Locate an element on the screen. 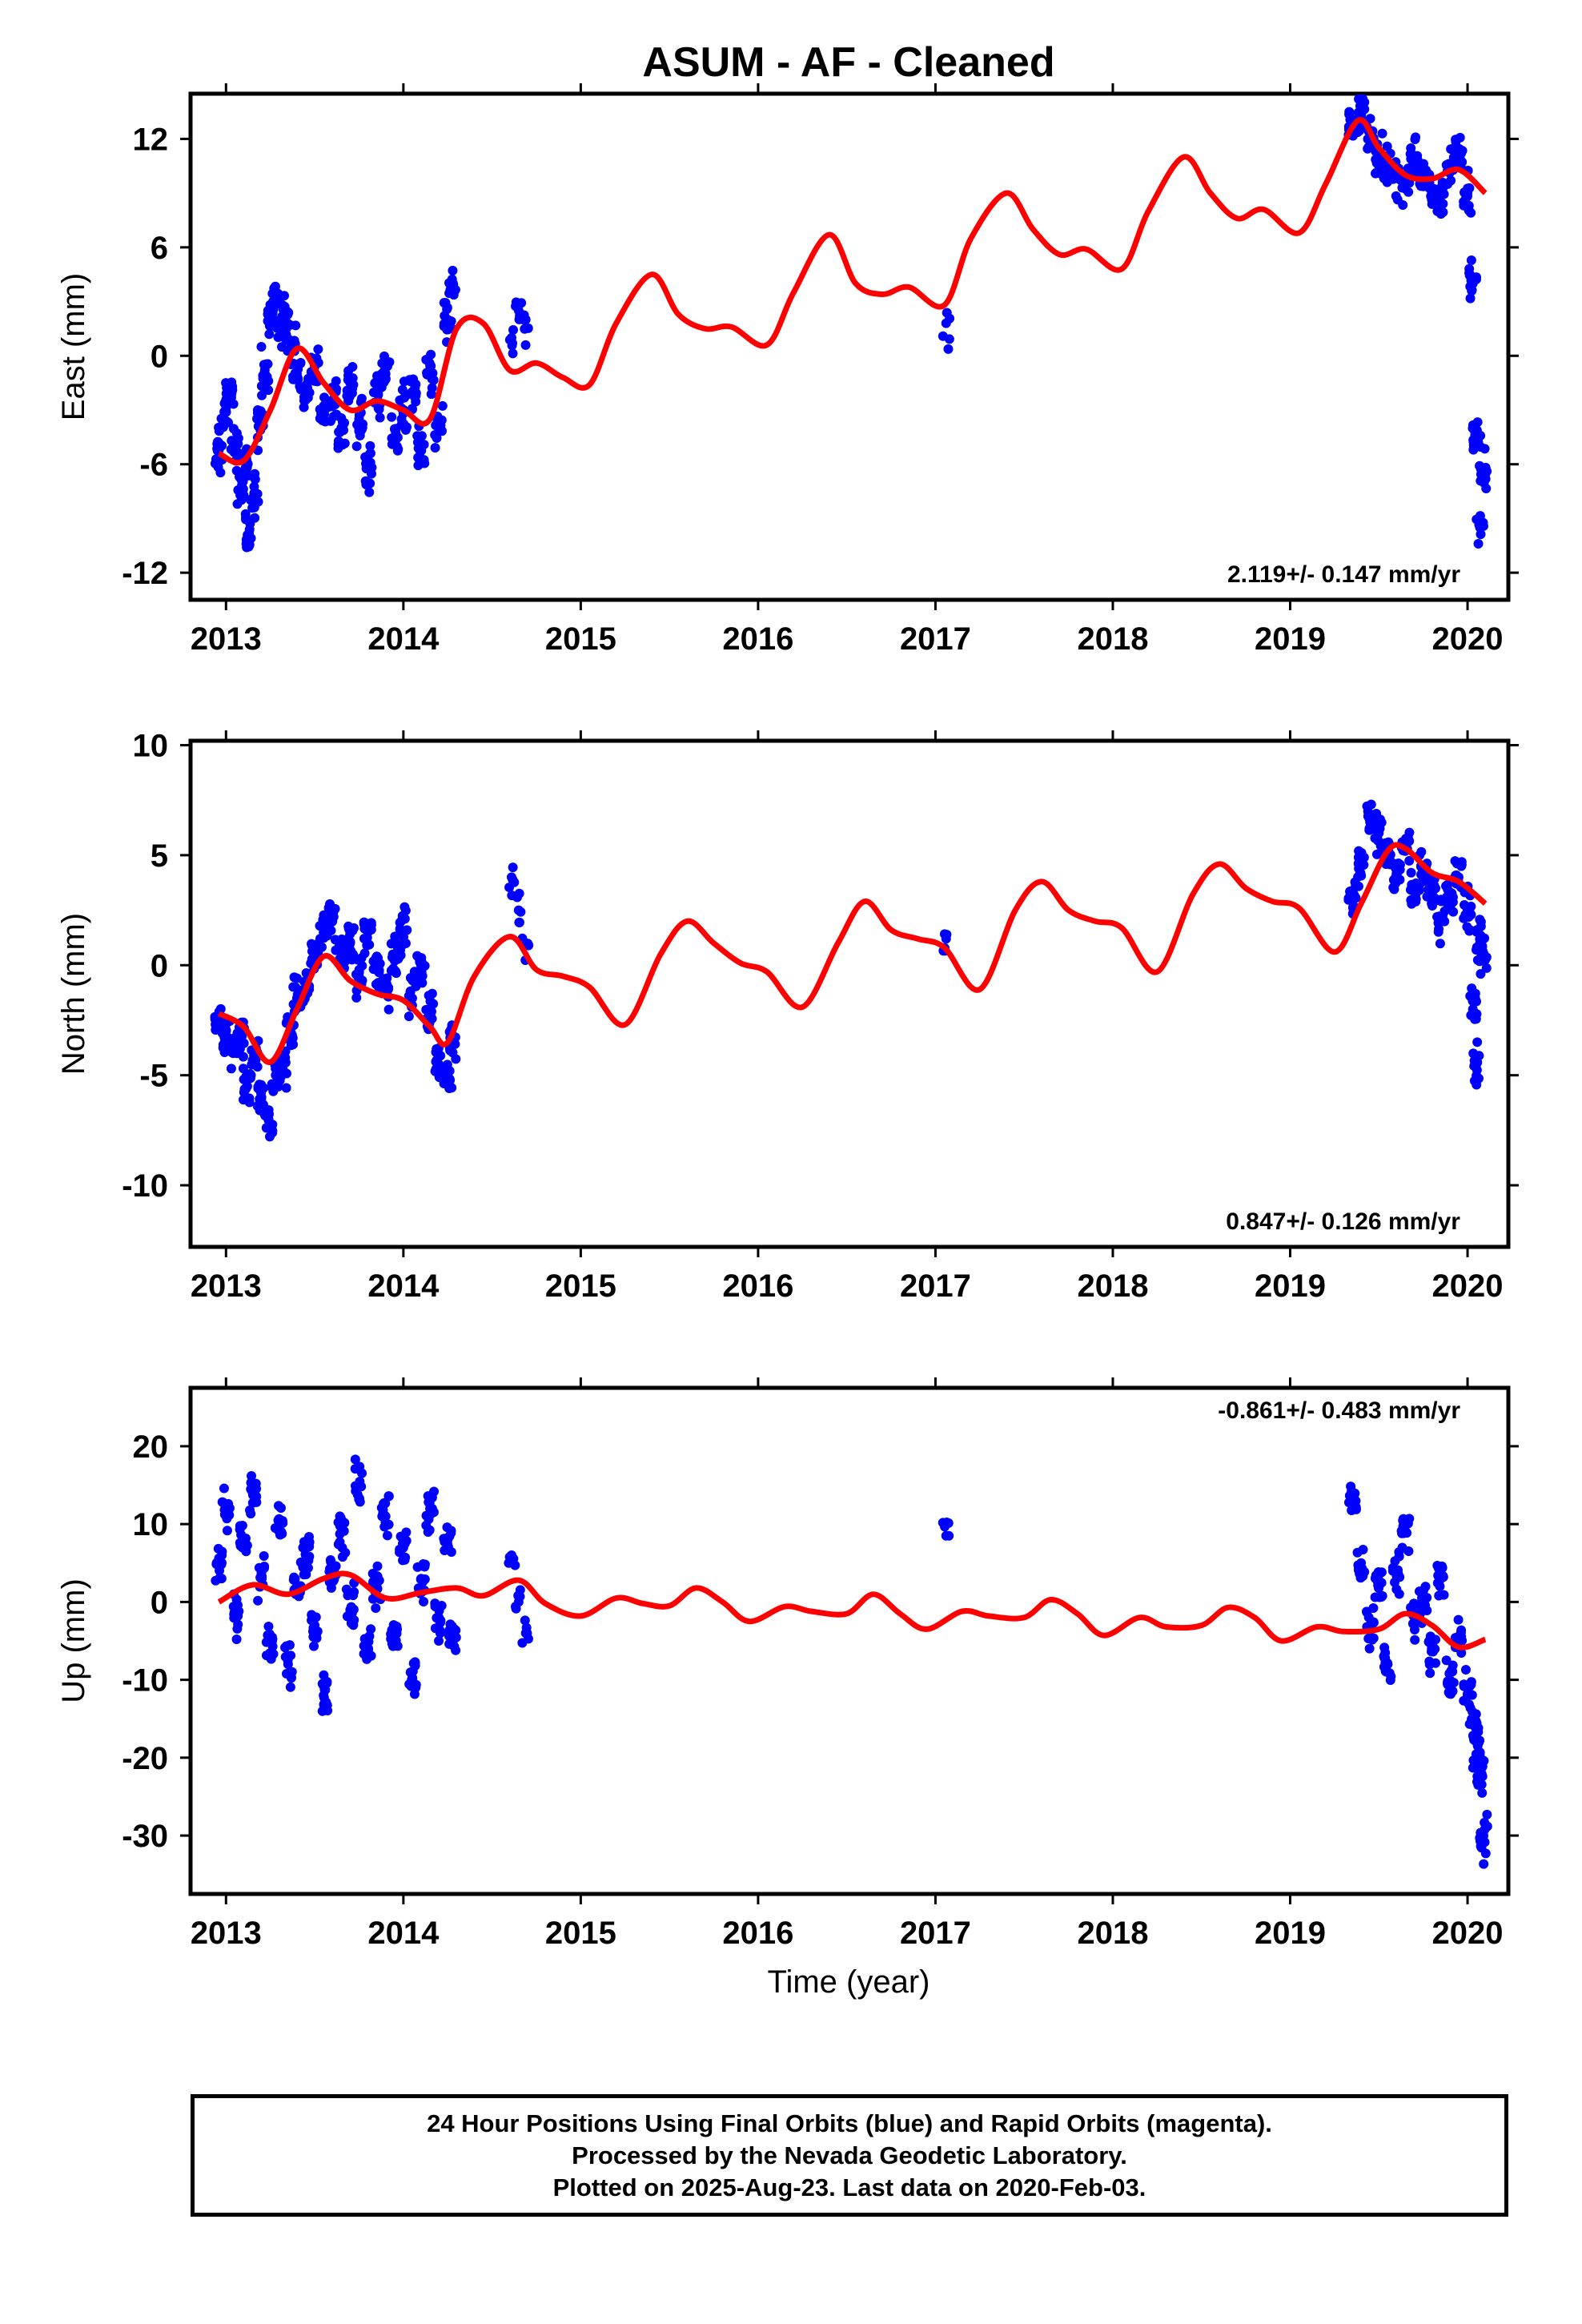 This screenshot has width=1582, height=2324. y-tick-label: -5 is located at coordinates (154, 1076).